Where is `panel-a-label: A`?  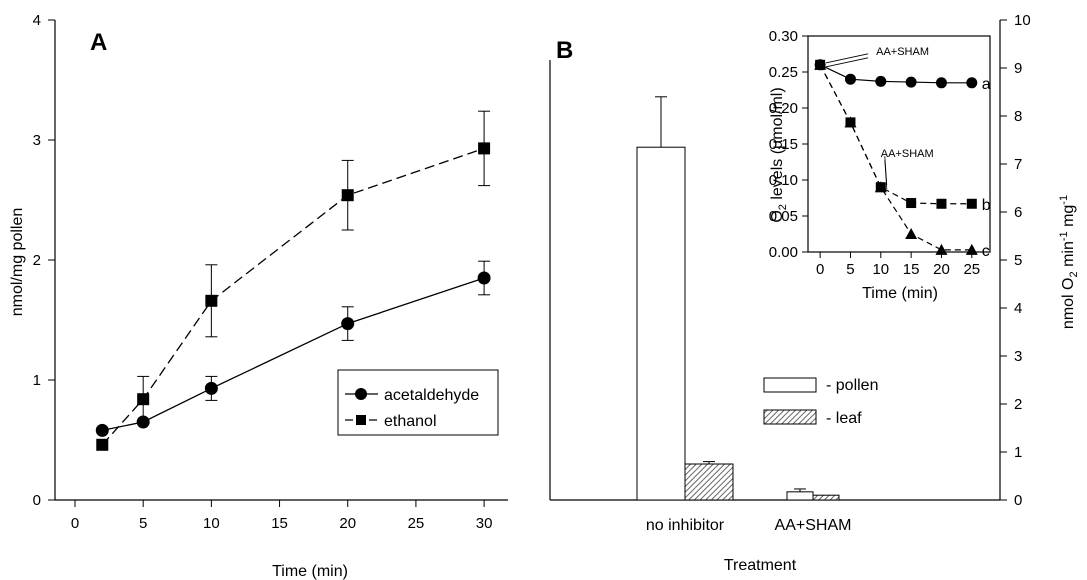
panel-a-label: A is located at coordinates (98, 42).